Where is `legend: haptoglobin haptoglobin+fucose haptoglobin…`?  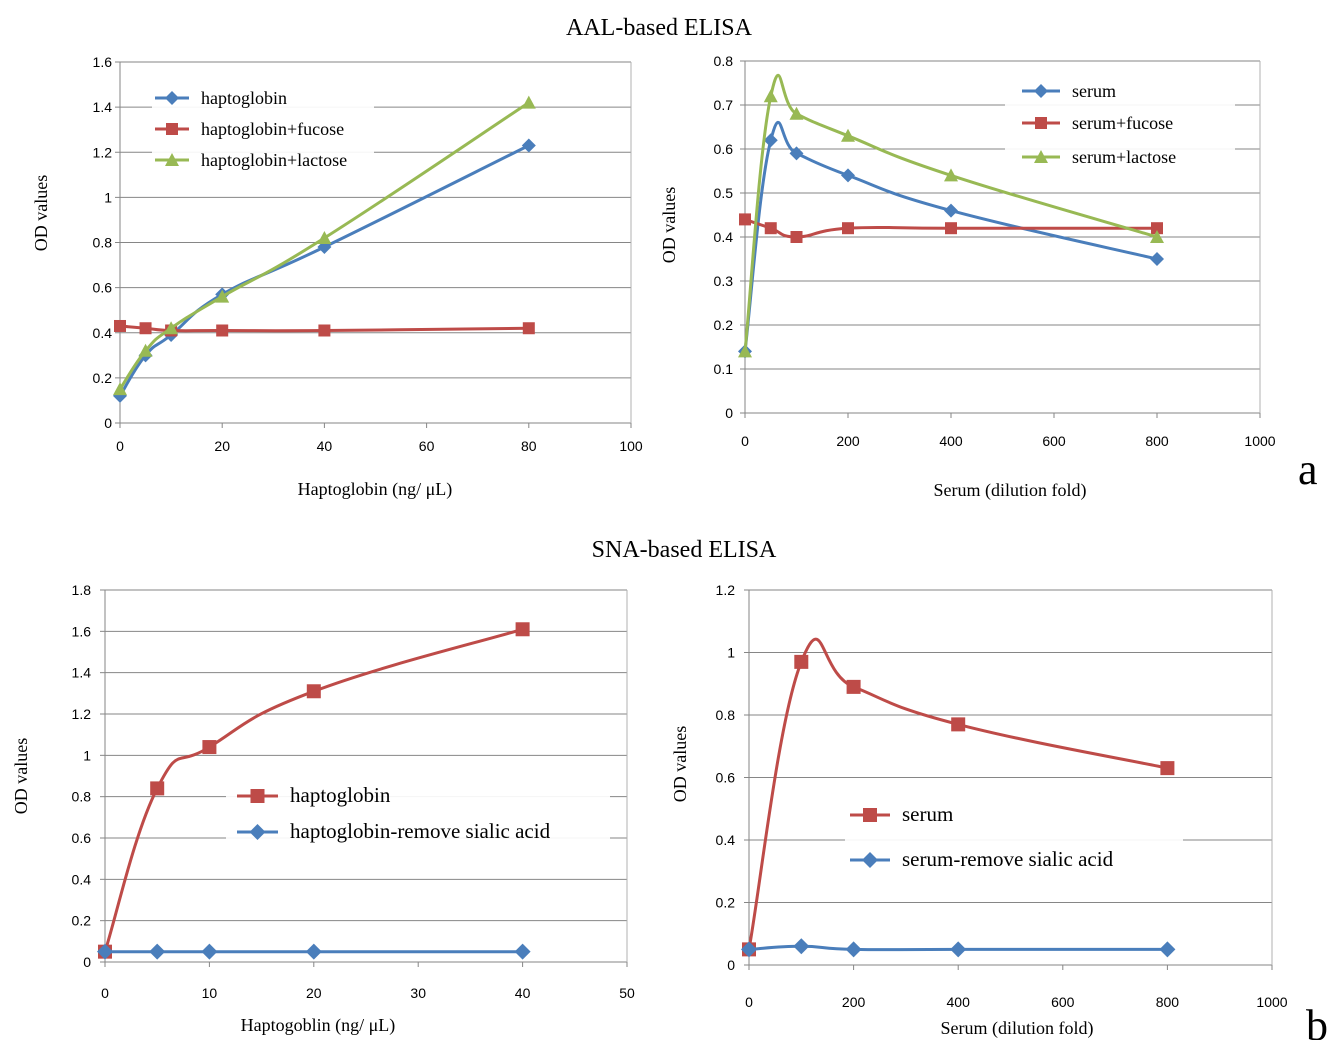 legend: haptoglobin haptoglobin+fucose haptoglobin… is located at coordinates (263, 134).